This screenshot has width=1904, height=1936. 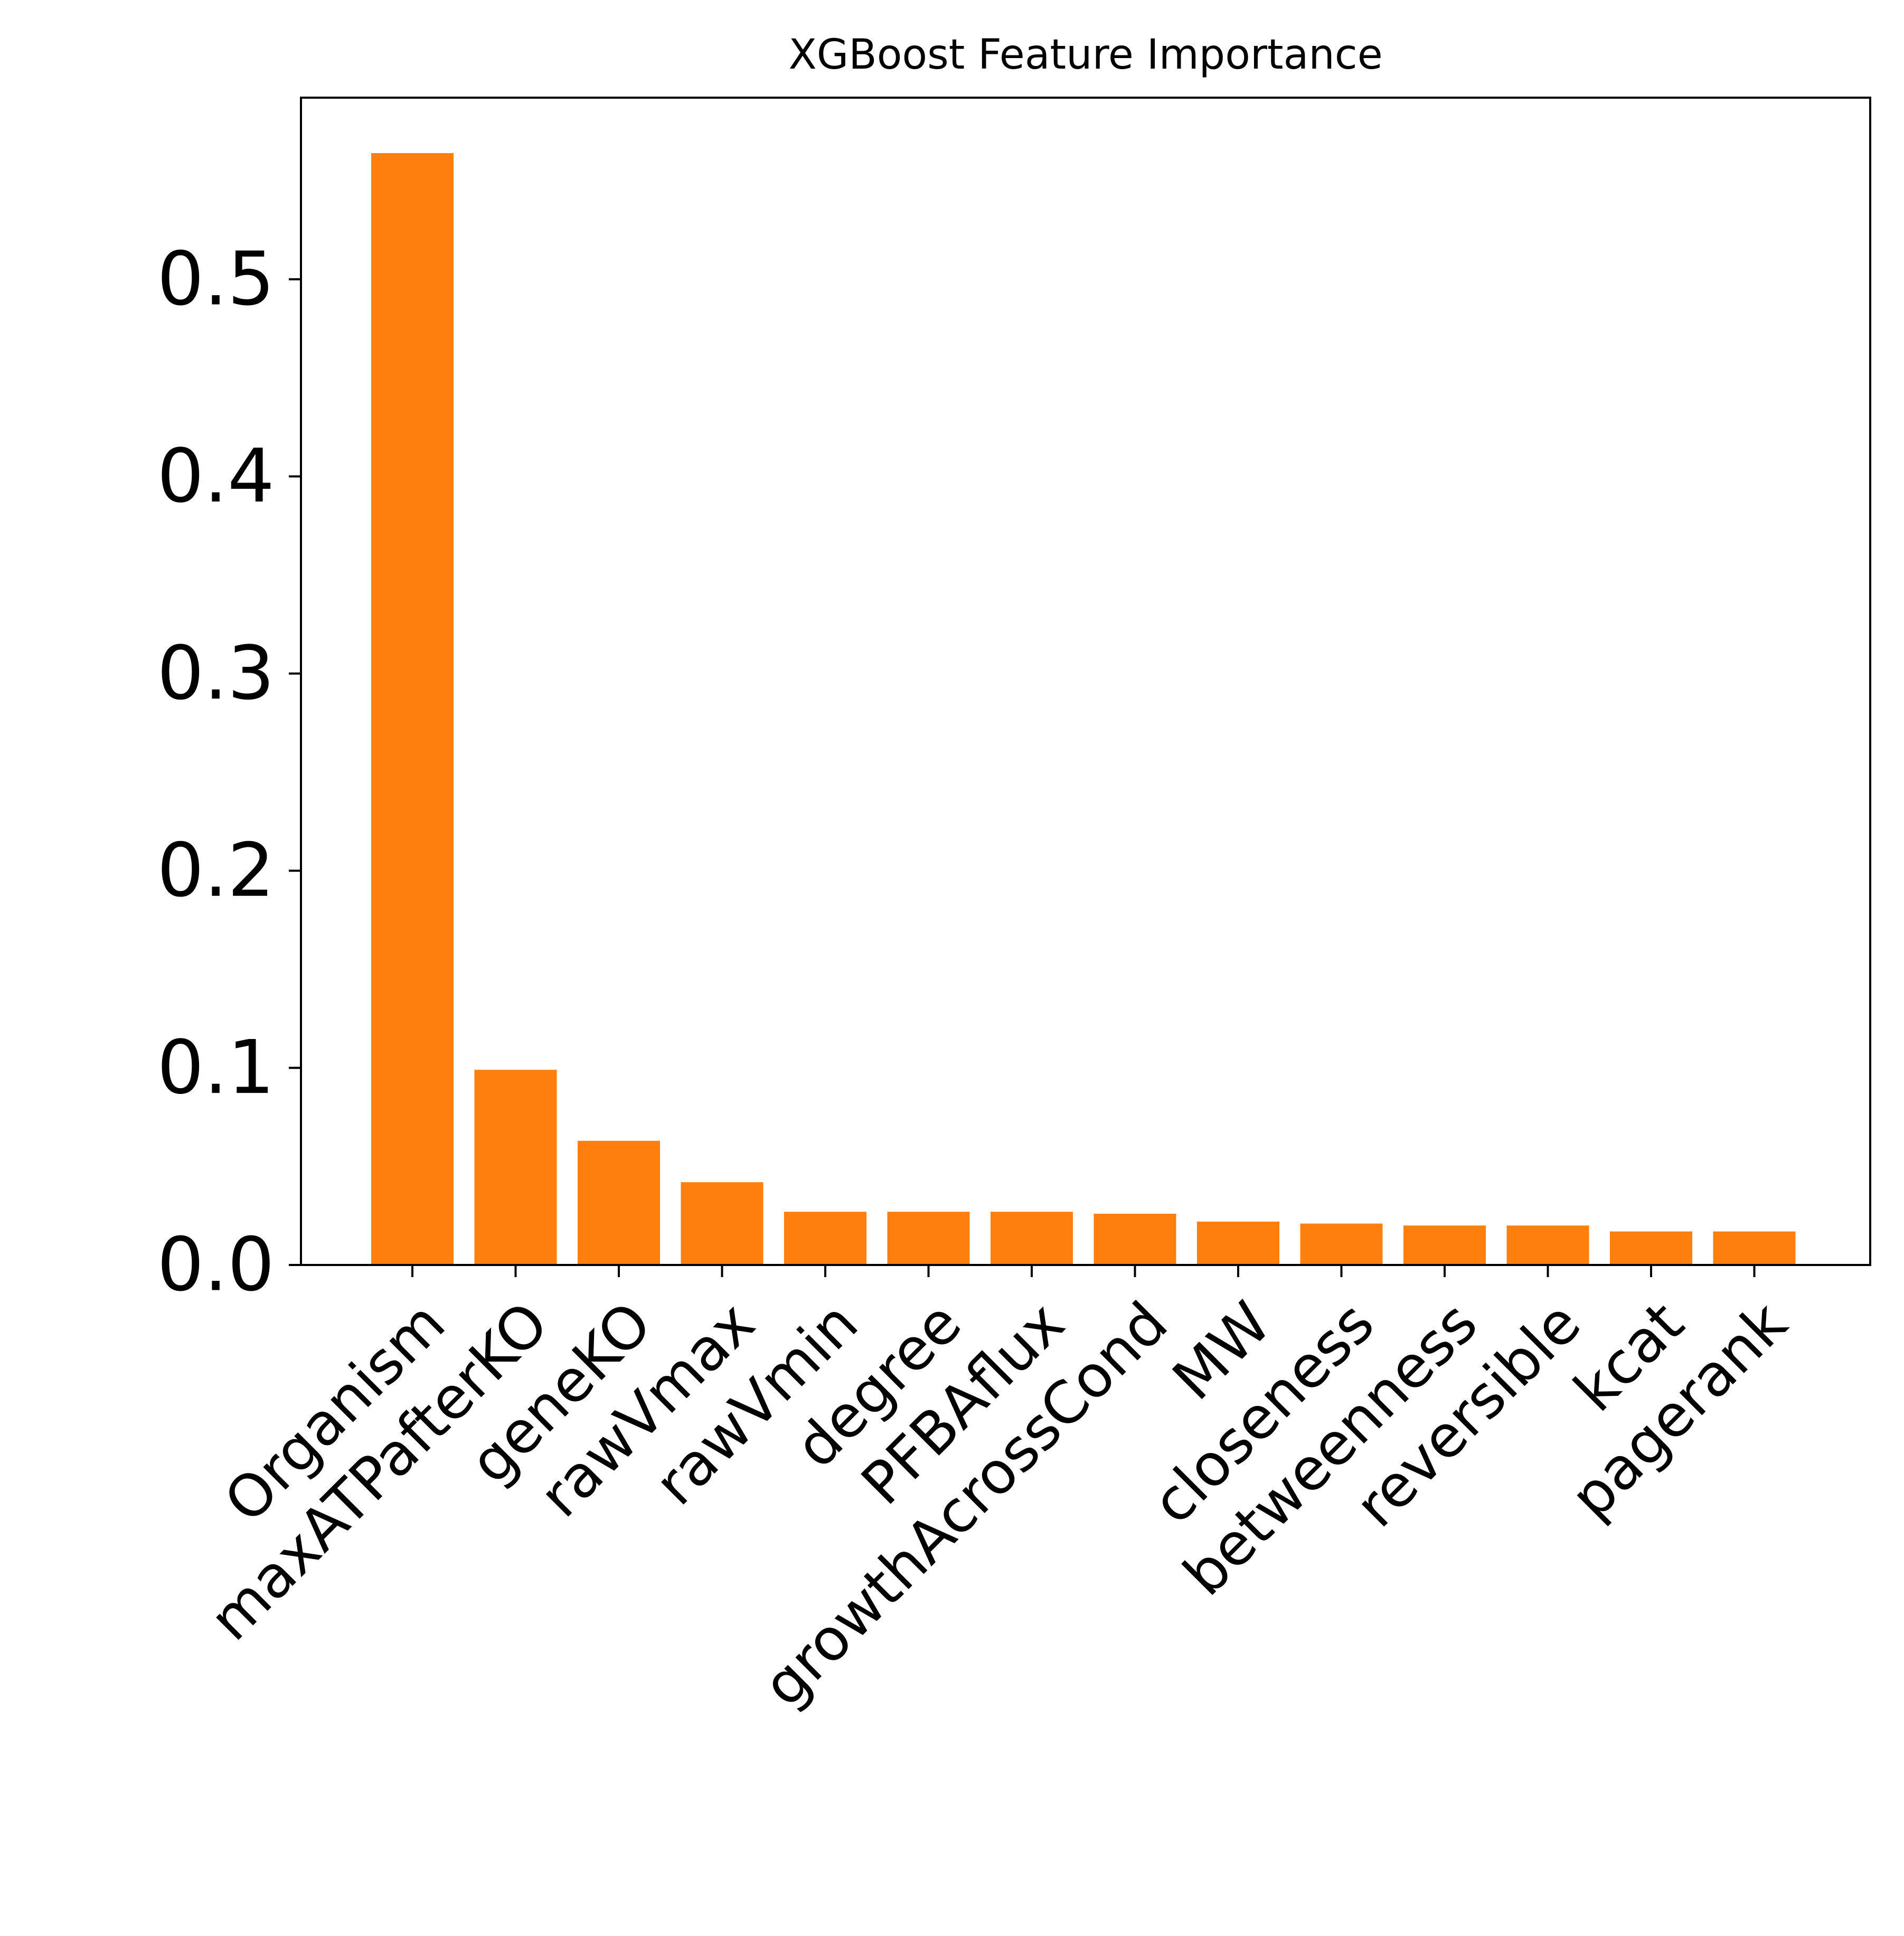 I want to click on chart-title: XGBoost Feature Importance, so click(x=1085, y=55).